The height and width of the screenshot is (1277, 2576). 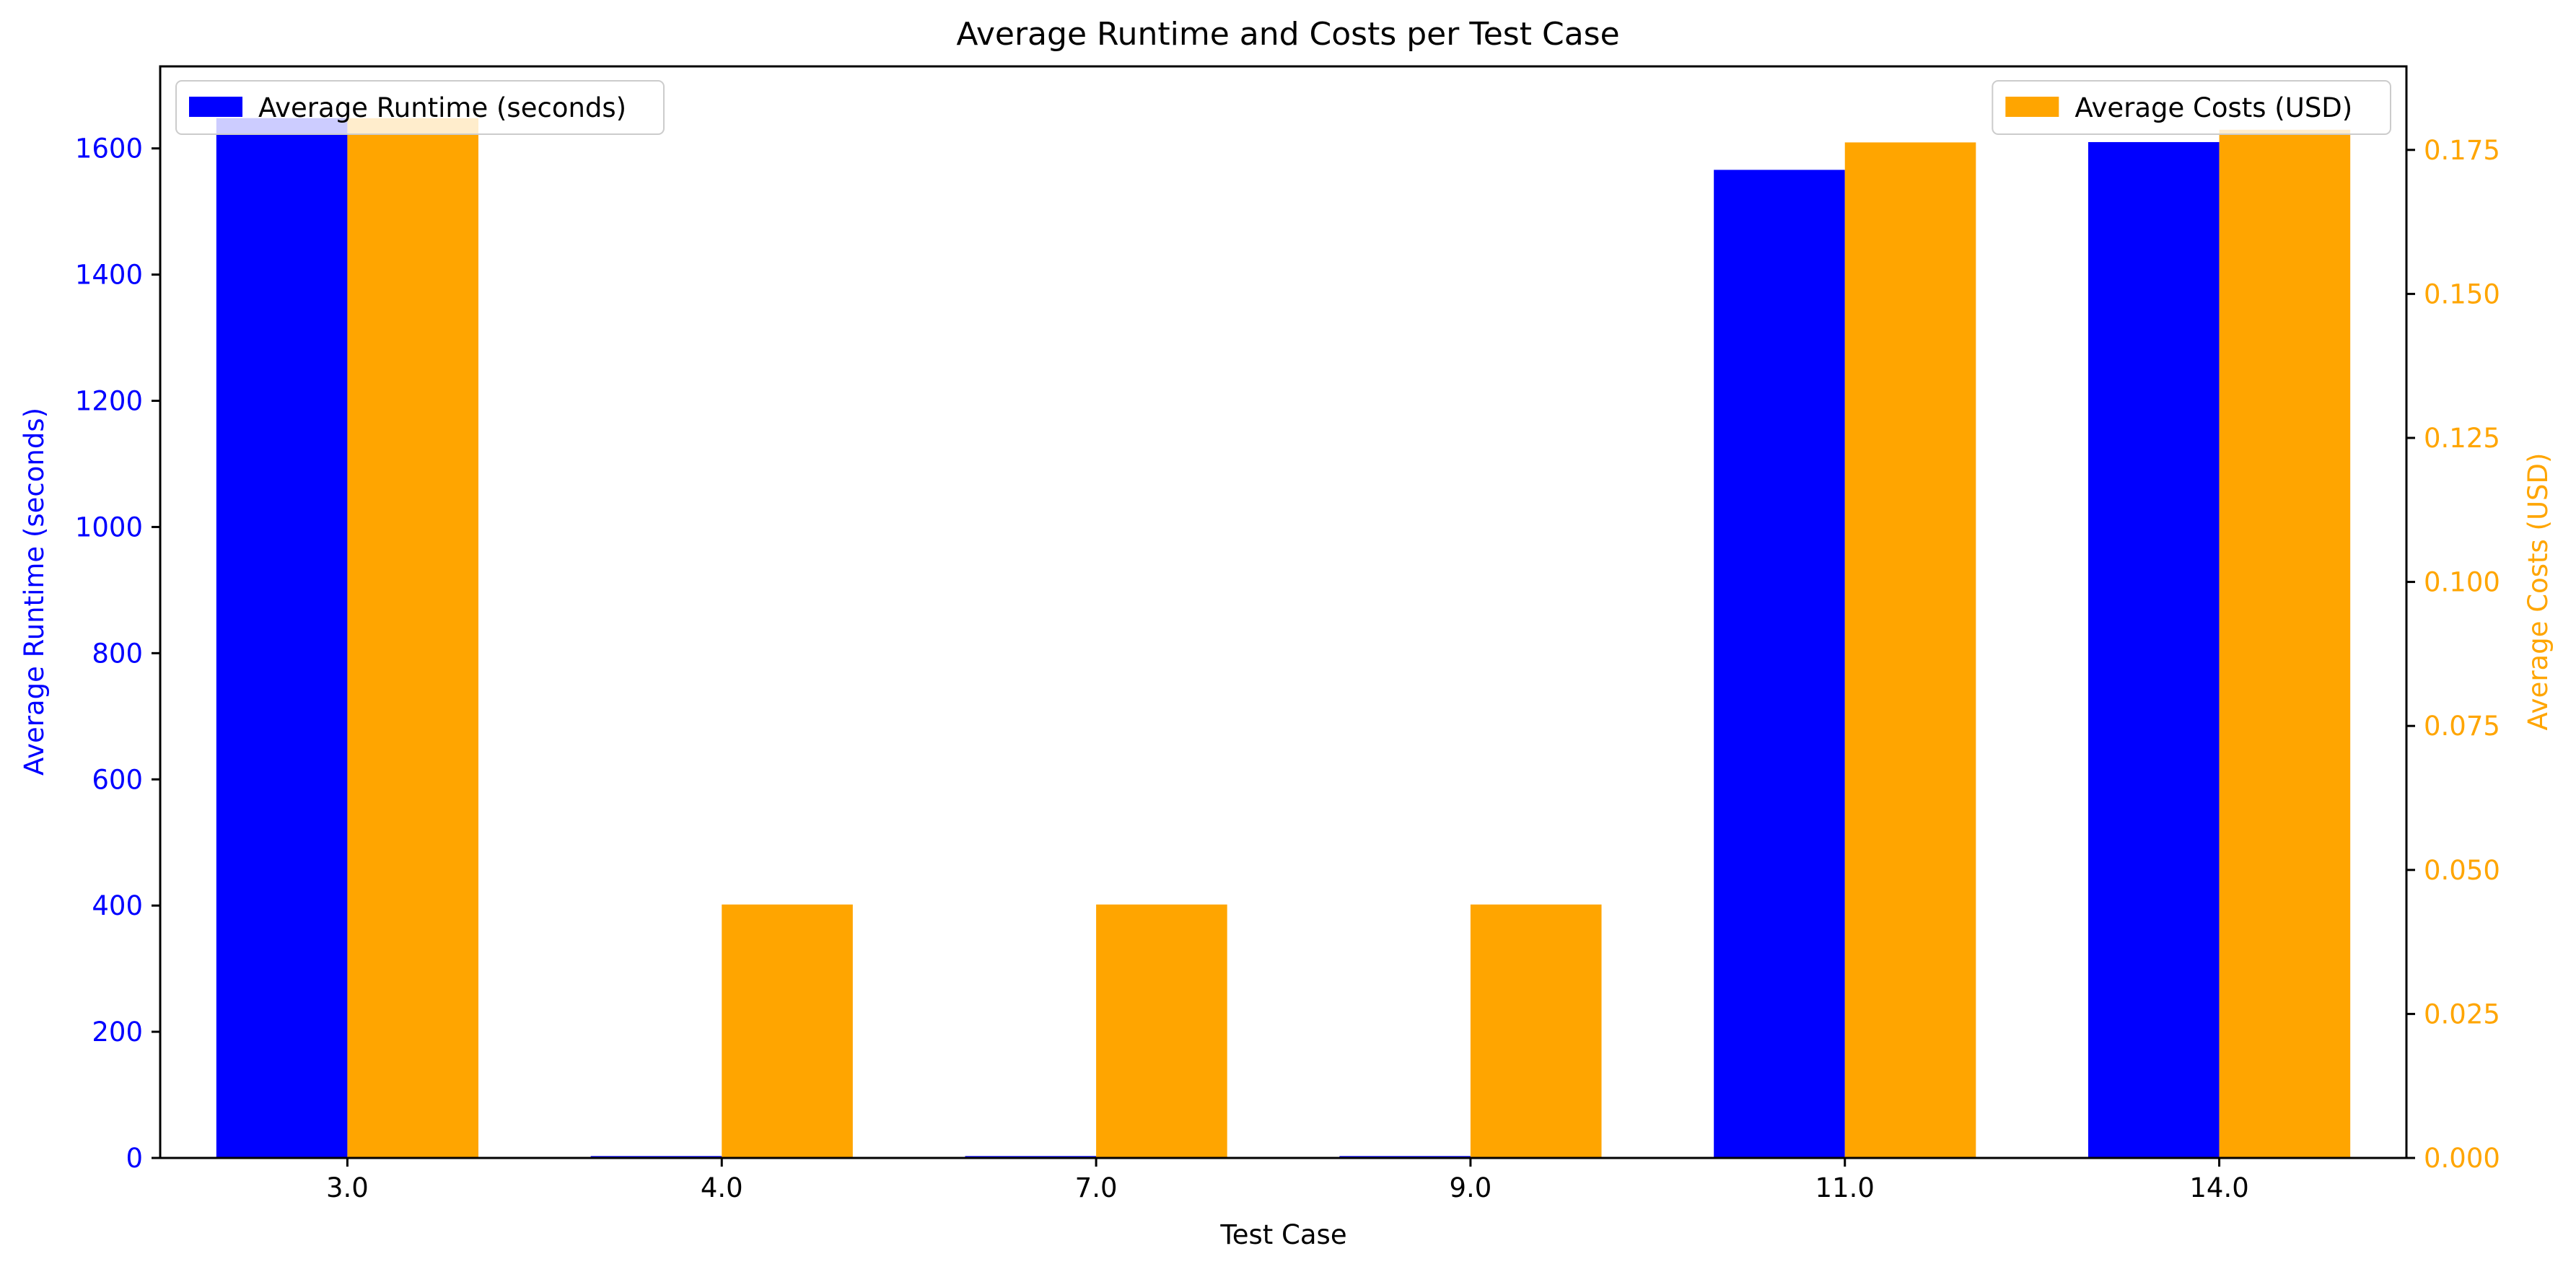 What do you see at coordinates (2153, 649) in the screenshot?
I see `bar-runtime-14.0` at bounding box center [2153, 649].